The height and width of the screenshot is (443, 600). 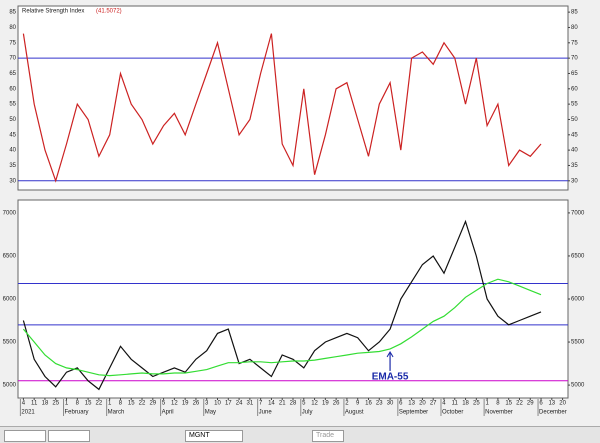 What do you see at coordinates (574, 13) in the screenshot?
I see `y-tick-label: 85` at bounding box center [574, 13].